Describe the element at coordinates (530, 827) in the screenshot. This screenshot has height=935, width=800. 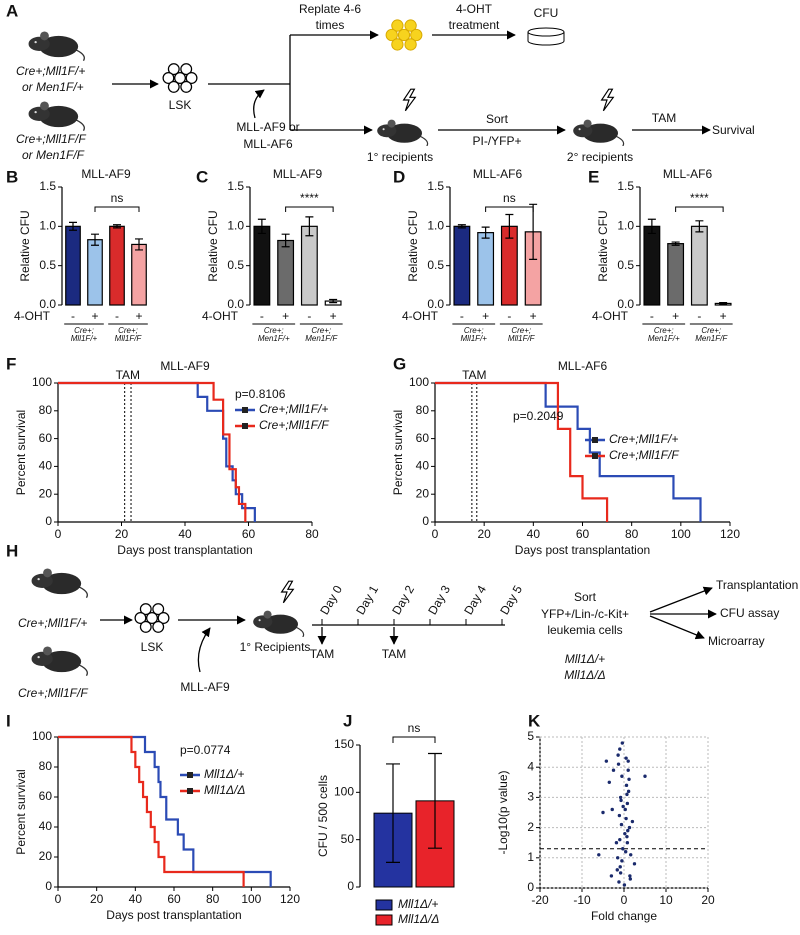
I see `y-tick-label: 2` at that location.